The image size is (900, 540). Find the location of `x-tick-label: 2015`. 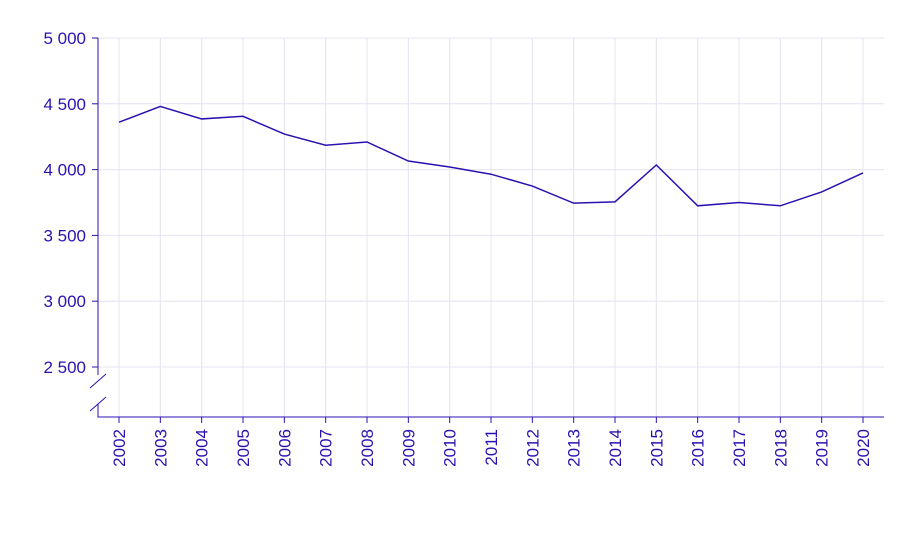

x-tick-label: 2015 is located at coordinates (656, 448).